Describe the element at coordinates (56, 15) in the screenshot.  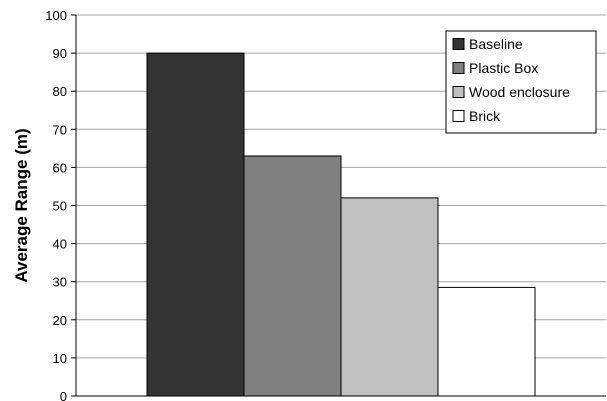
I see `y-tick-label: 100` at that location.